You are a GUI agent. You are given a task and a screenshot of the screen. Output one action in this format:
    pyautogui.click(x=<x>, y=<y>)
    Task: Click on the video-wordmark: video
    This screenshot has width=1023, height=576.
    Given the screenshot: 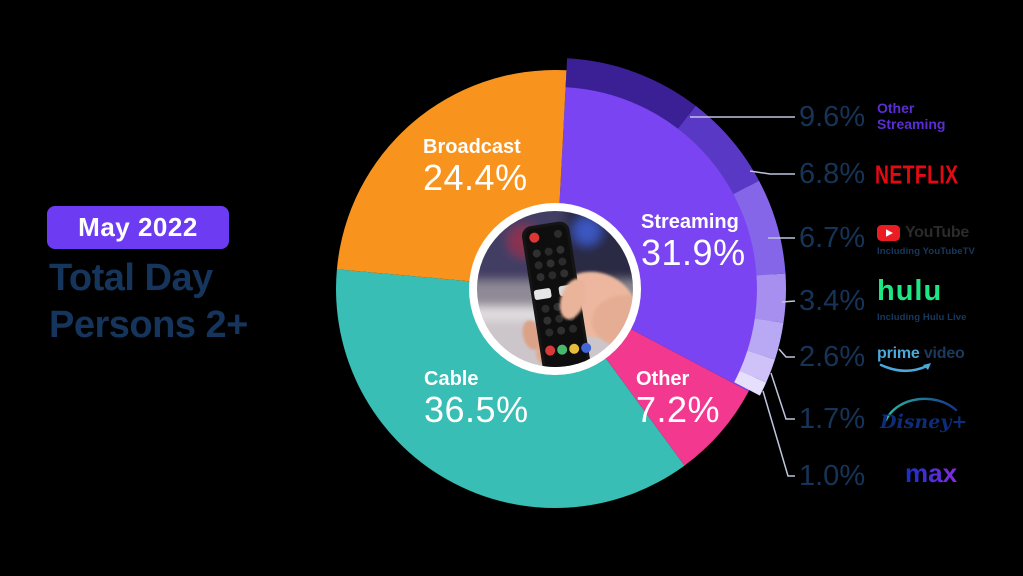 What is the action you would take?
    pyautogui.click(x=944, y=353)
    